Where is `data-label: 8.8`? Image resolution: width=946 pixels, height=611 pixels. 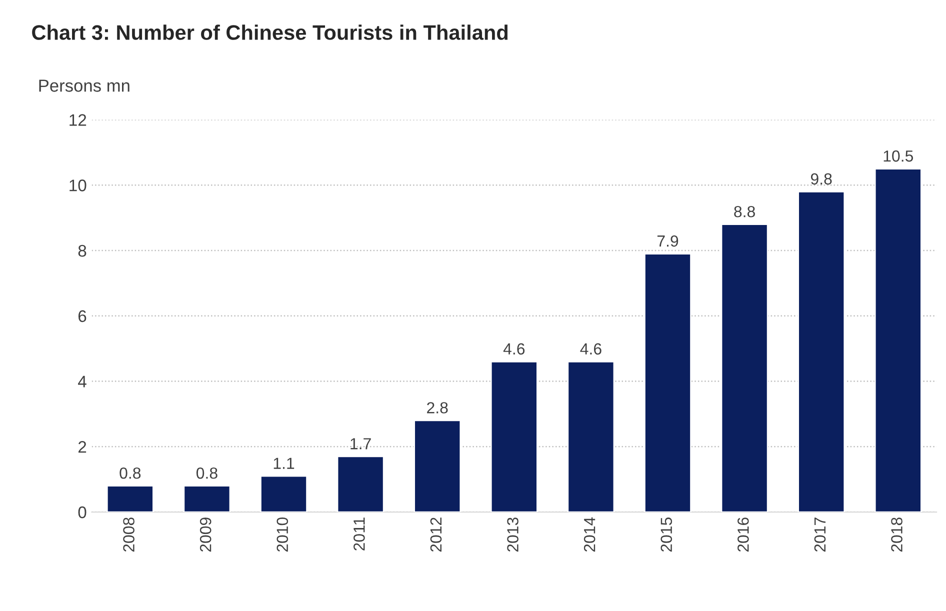 data-label: 8.8 is located at coordinates (744, 212).